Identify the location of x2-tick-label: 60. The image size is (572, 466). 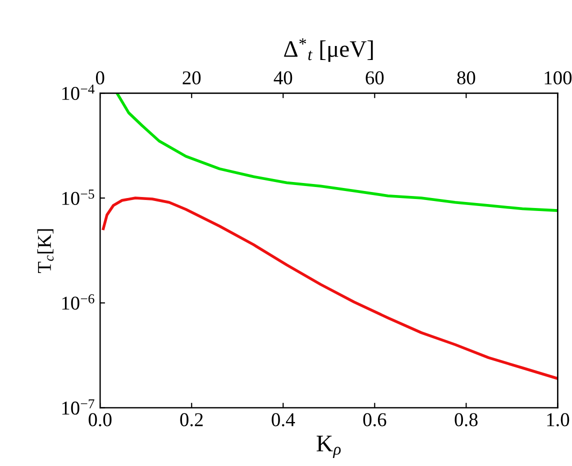
(375, 77).